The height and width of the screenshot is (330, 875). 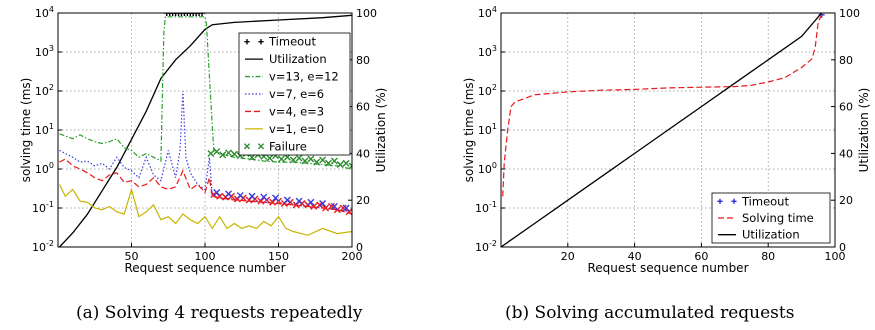 What do you see at coordinates (768, 256) in the screenshot?
I see `x-tick-label: 80` at bounding box center [768, 256].